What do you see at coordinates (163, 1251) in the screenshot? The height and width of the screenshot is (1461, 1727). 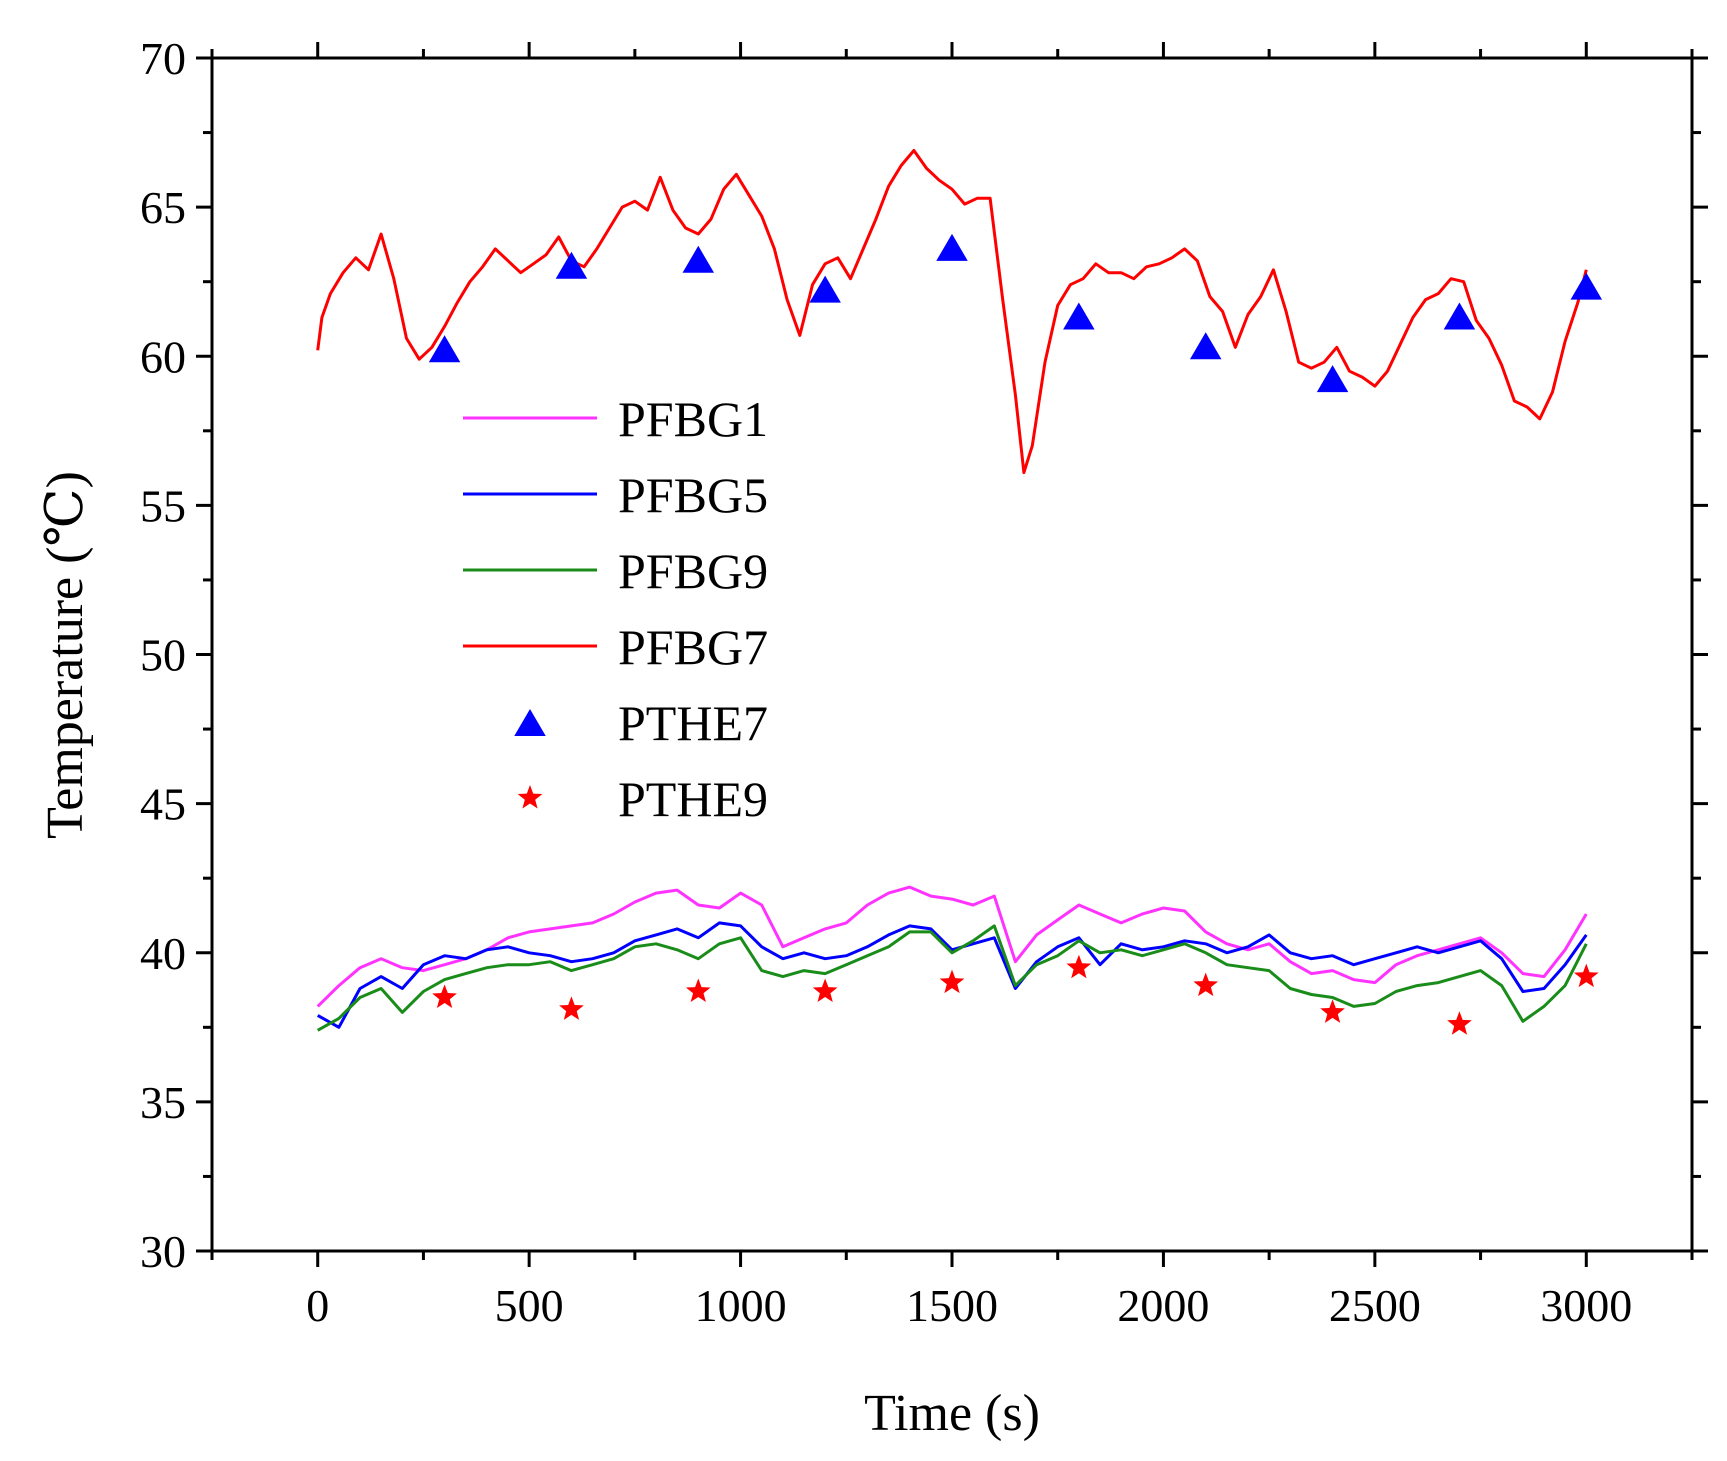 I see `y-tick-label: 30` at bounding box center [163, 1251].